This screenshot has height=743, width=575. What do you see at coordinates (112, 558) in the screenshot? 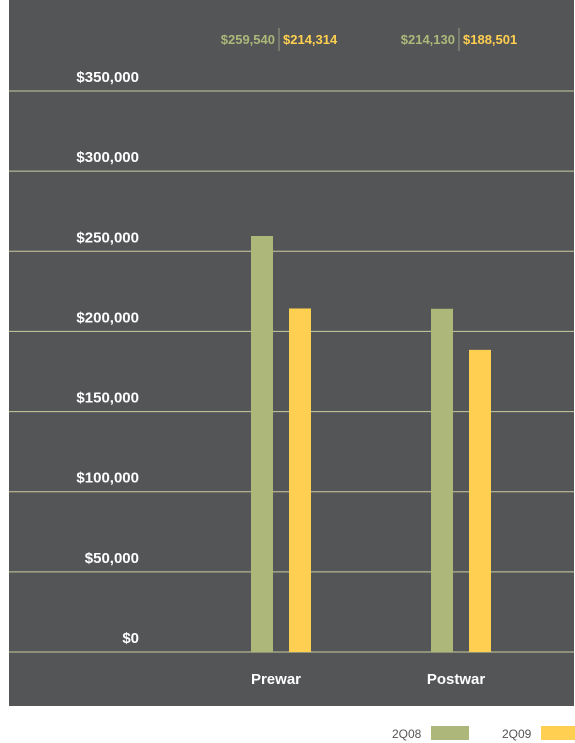
I see `y-tick-label: $50,000` at bounding box center [112, 558].